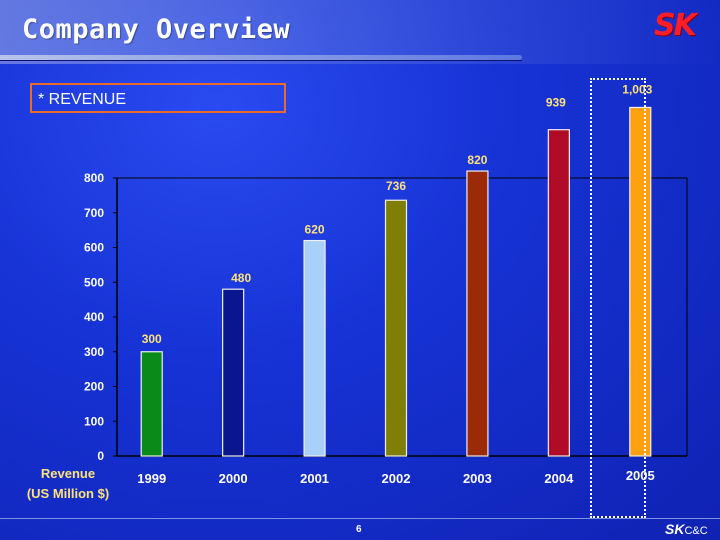  I want to click on y-tick-label: 0, so click(100, 456).